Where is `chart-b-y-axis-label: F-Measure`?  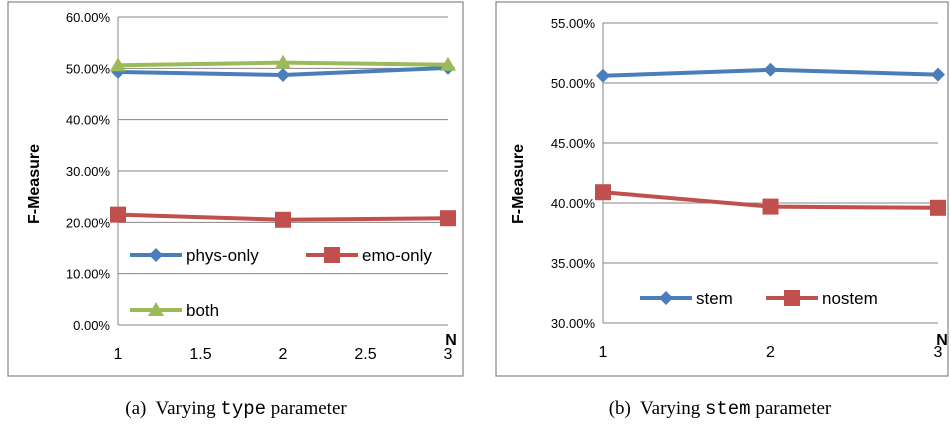
chart-b-y-axis-label: F-Measure is located at coordinates (518, 184).